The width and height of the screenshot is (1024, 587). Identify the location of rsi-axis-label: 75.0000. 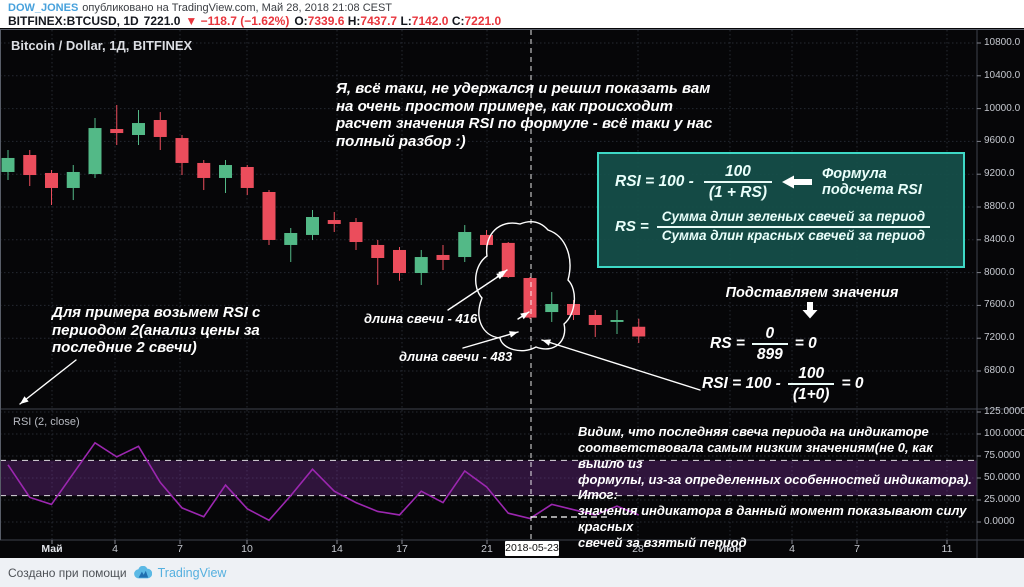
(1002, 455).